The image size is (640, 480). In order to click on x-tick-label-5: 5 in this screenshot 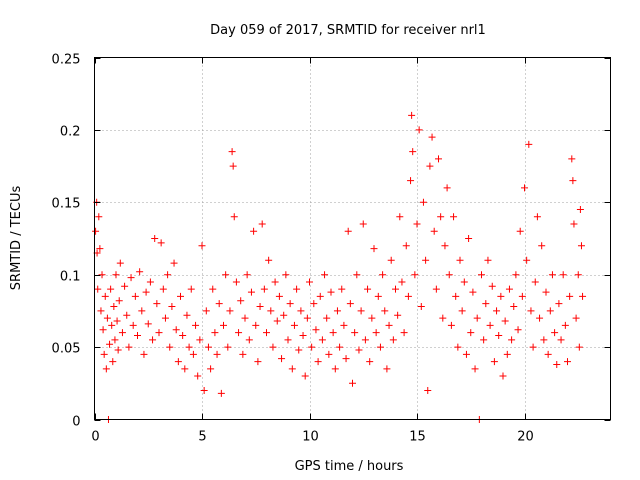, I will do `click(202, 437)`.